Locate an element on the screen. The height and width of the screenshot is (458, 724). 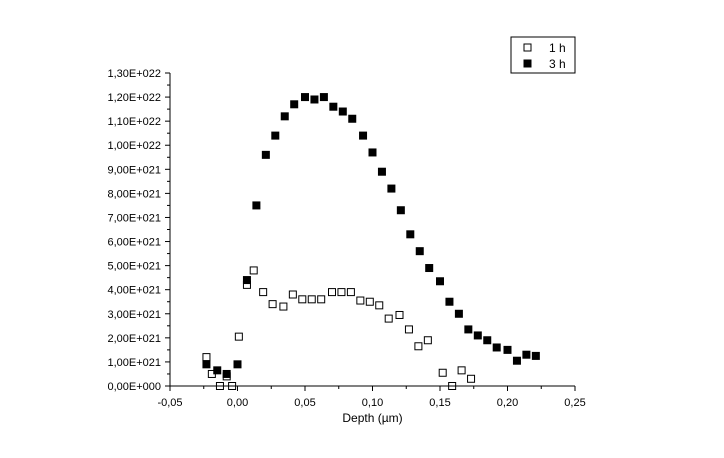
y-tick-label: 7,00E+021 is located at coordinates (134, 218).